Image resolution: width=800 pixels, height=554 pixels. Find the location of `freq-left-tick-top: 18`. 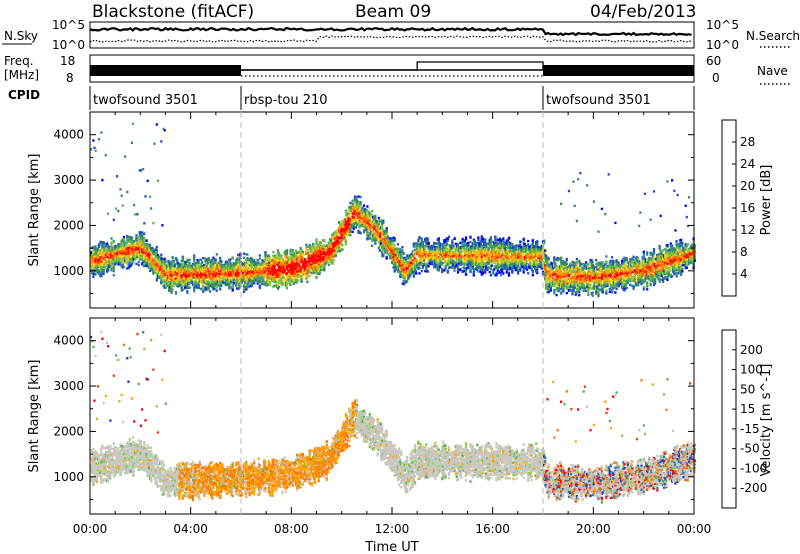

freq-left-tick-top: 18 is located at coordinates (67, 61).